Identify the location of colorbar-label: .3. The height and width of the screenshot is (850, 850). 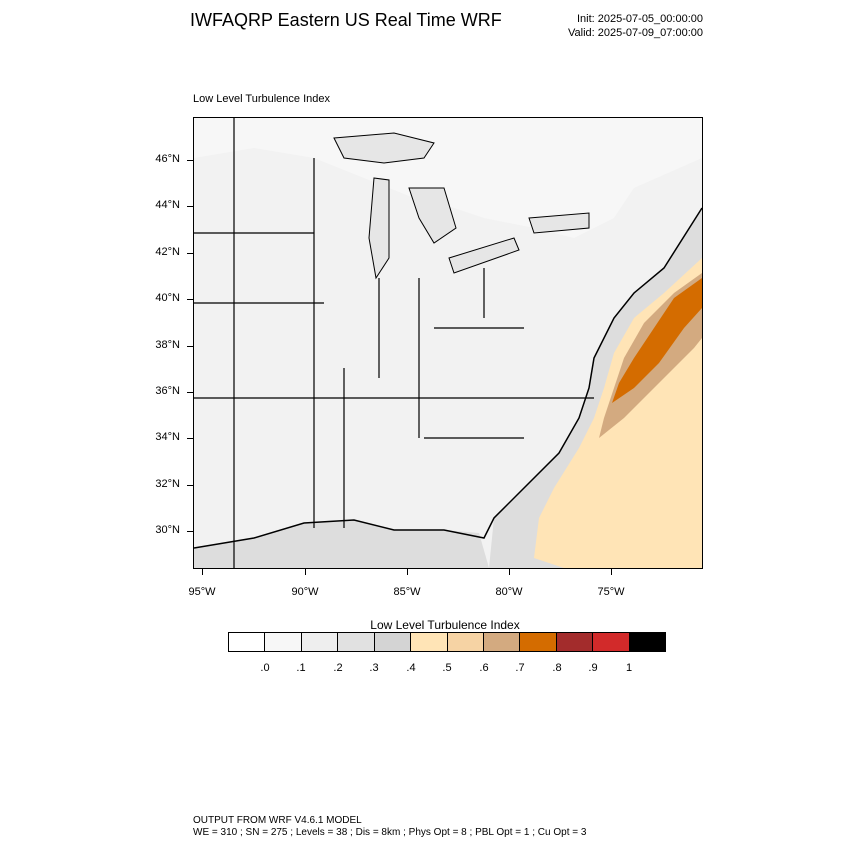
(374, 668).